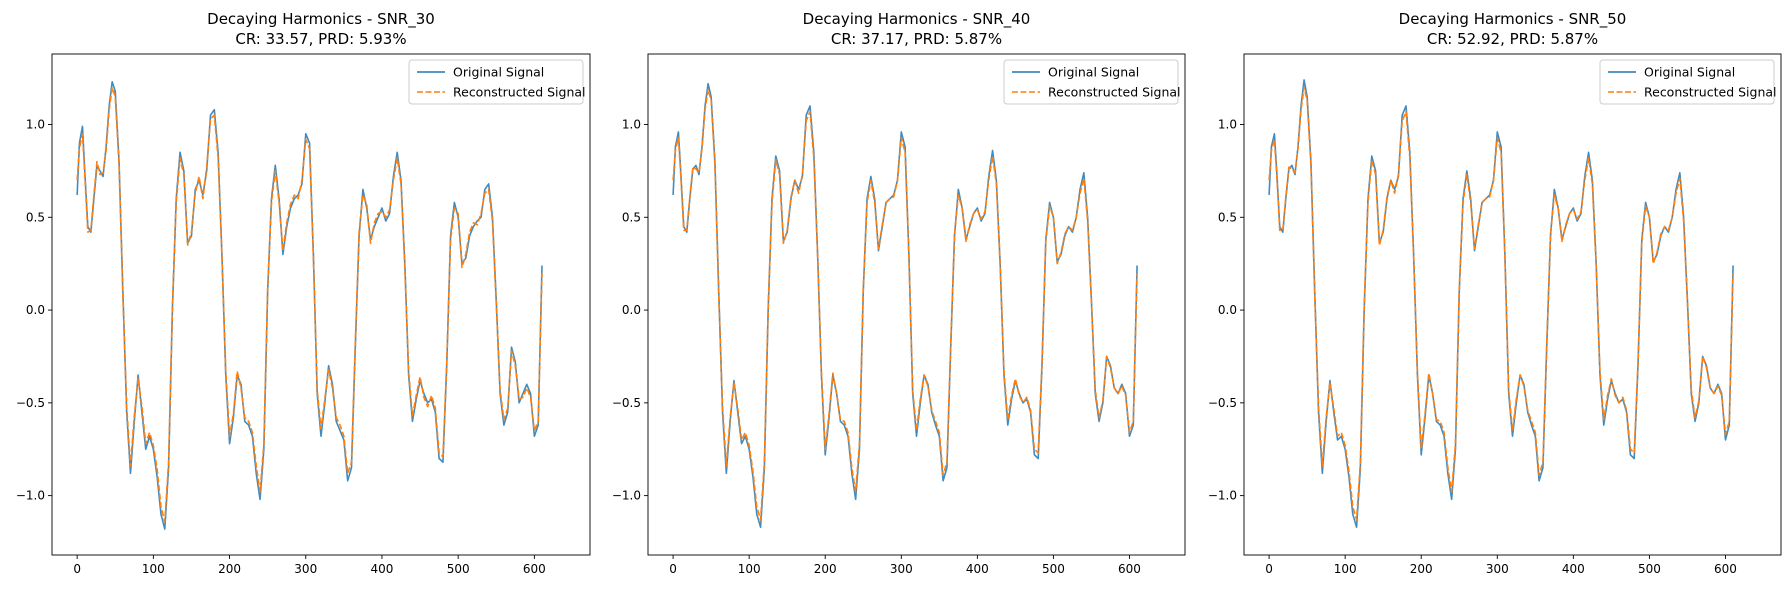 This screenshot has width=1790, height=590. I want to click on chart-subtitle: CR: 37.17, PRD: 5.87%, so click(916, 39).